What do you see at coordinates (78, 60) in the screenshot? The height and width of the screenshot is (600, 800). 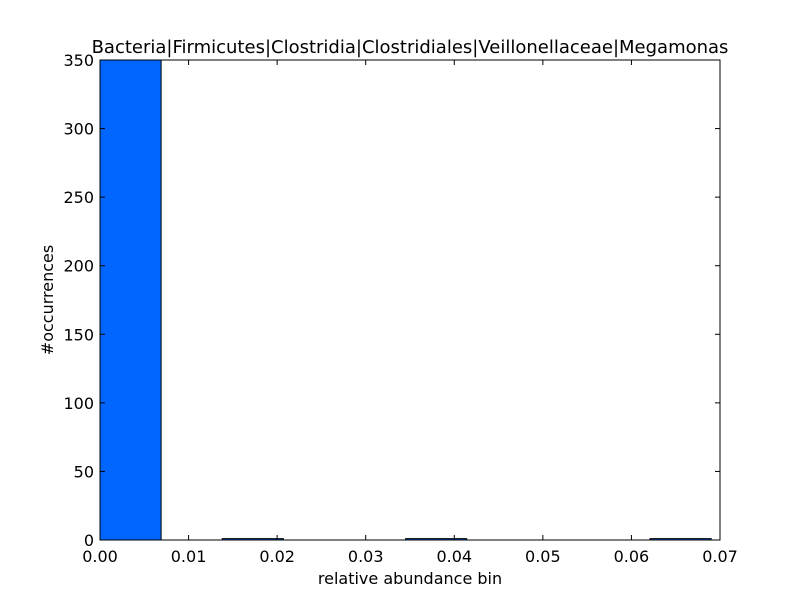 I see `y-tick-label: 350` at bounding box center [78, 60].